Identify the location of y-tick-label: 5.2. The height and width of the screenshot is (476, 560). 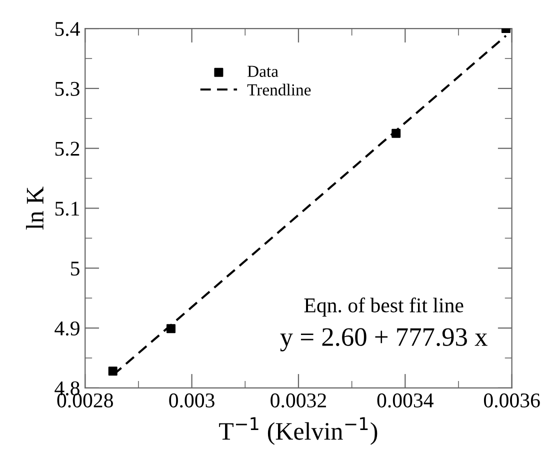
(67, 149).